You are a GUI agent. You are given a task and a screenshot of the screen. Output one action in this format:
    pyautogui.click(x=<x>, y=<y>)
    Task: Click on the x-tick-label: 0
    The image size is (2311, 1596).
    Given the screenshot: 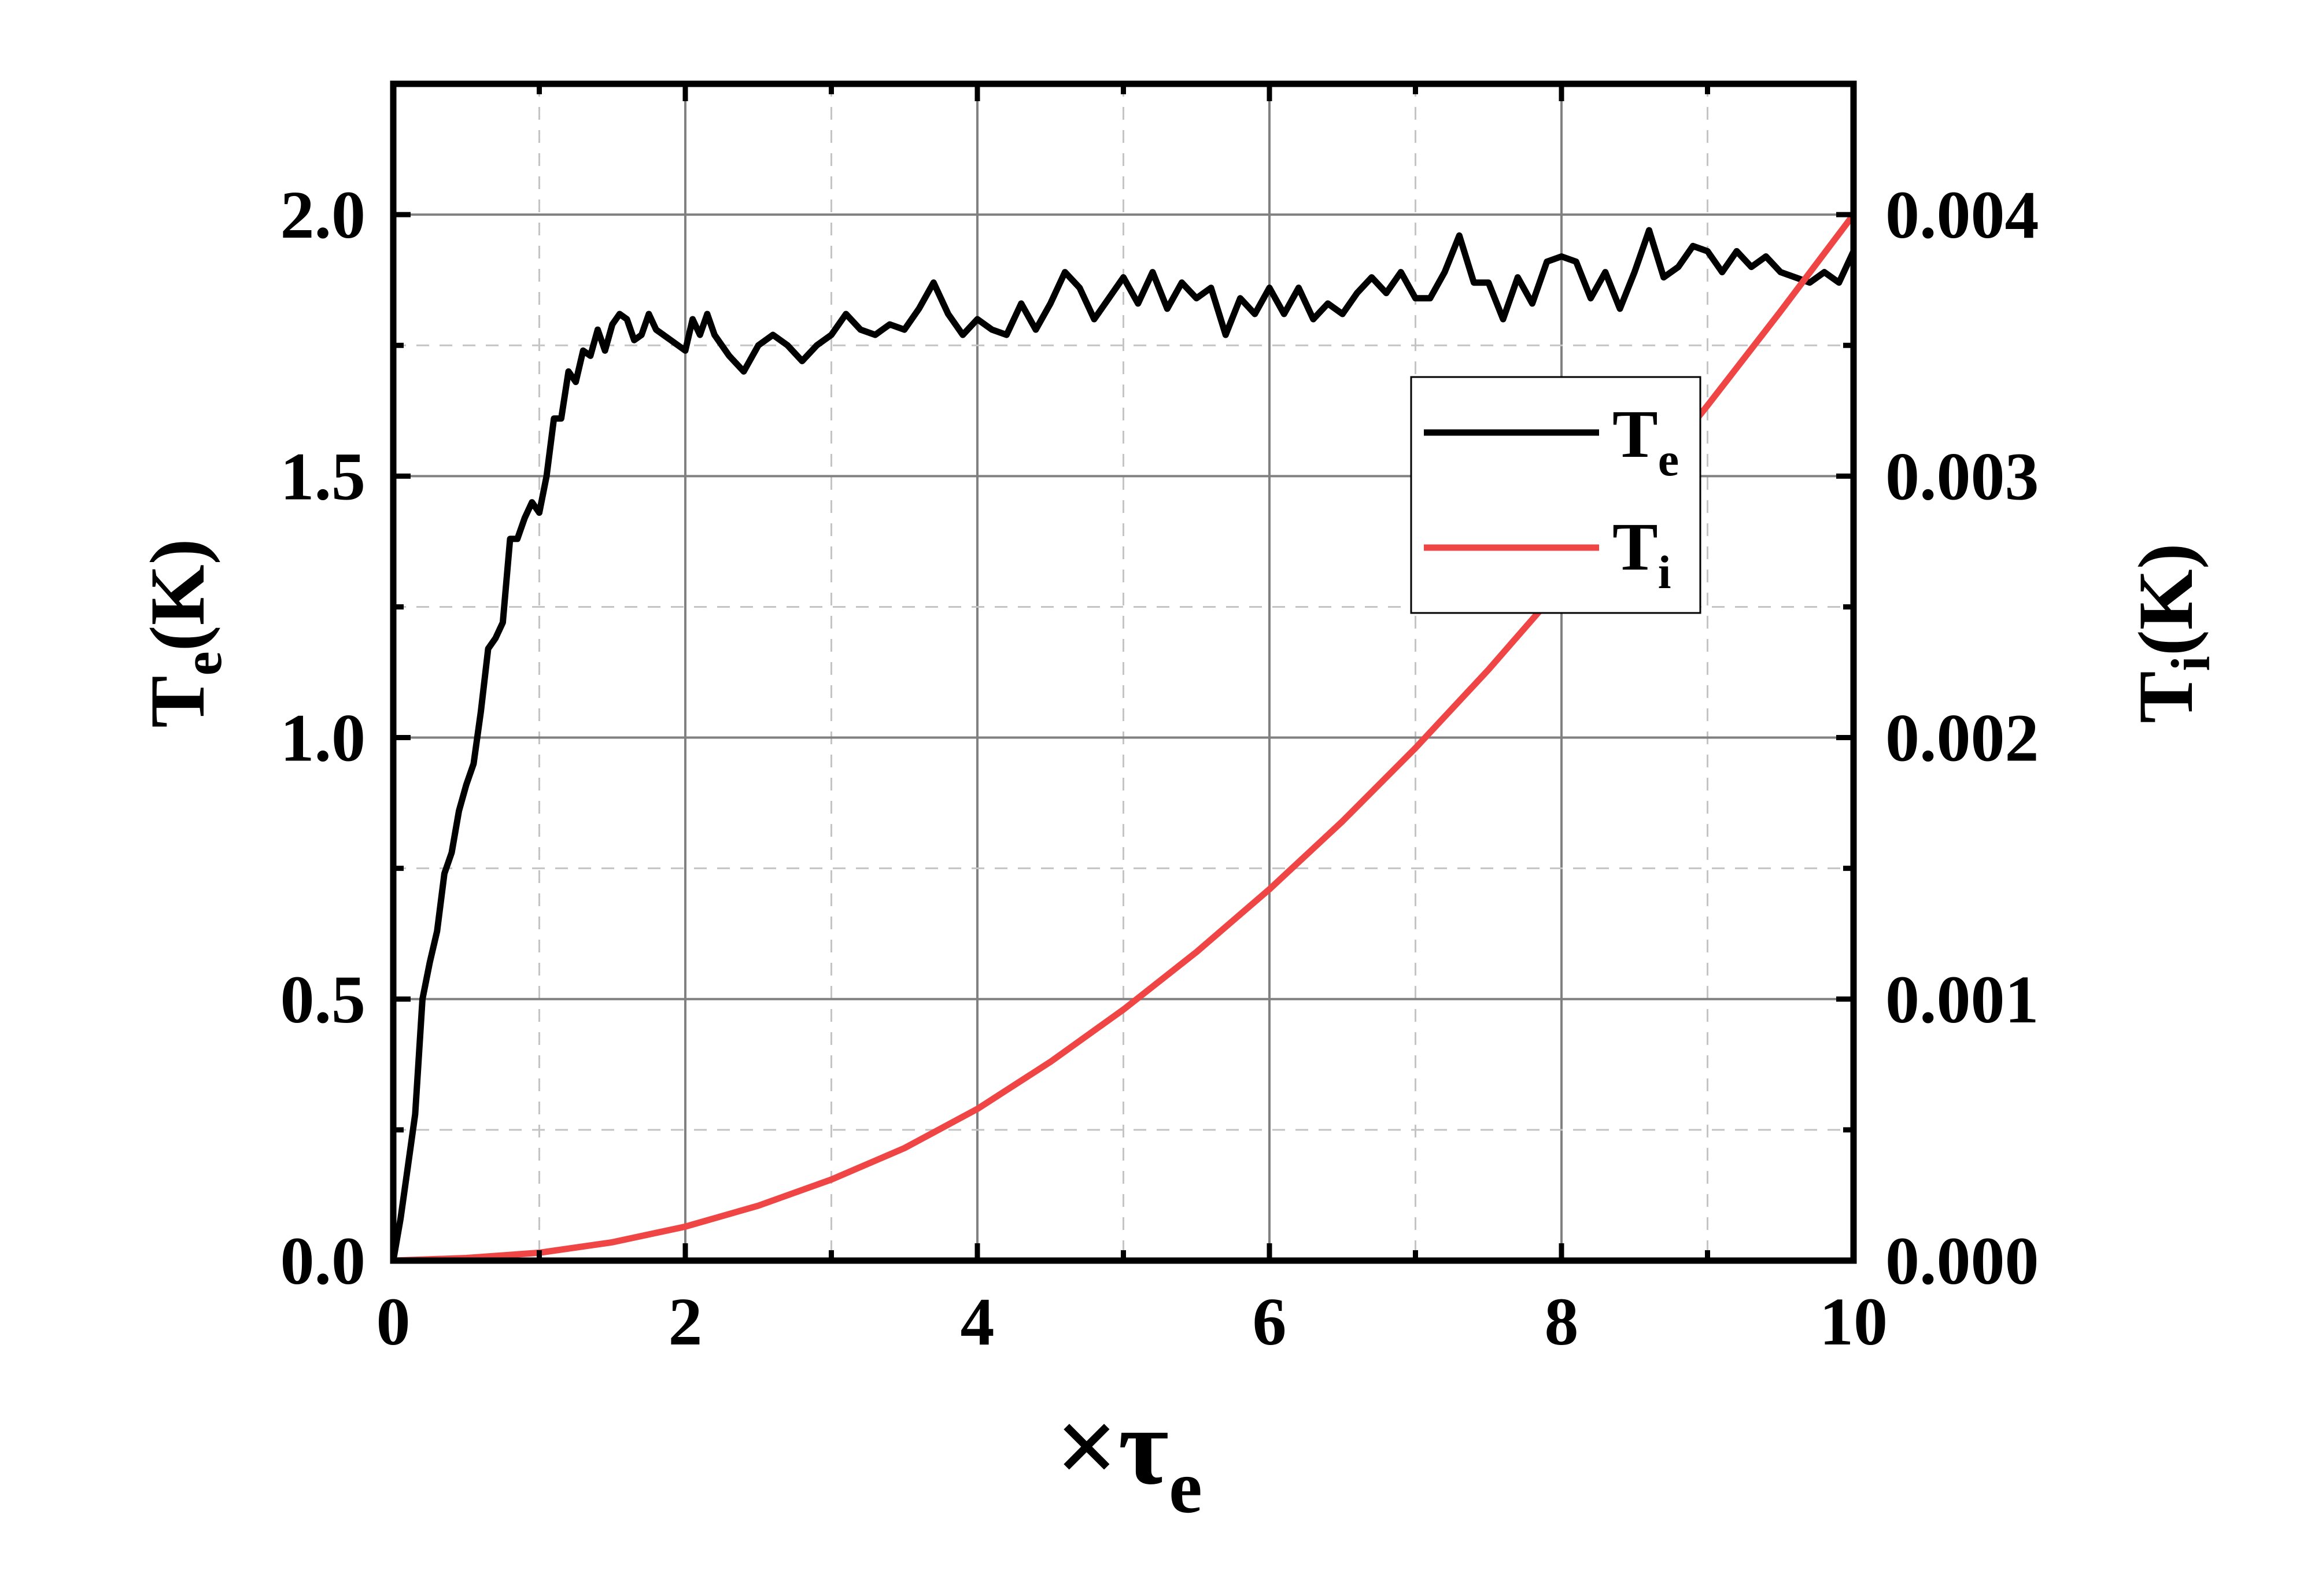 What is the action you would take?
    pyautogui.click(x=394, y=1321)
    